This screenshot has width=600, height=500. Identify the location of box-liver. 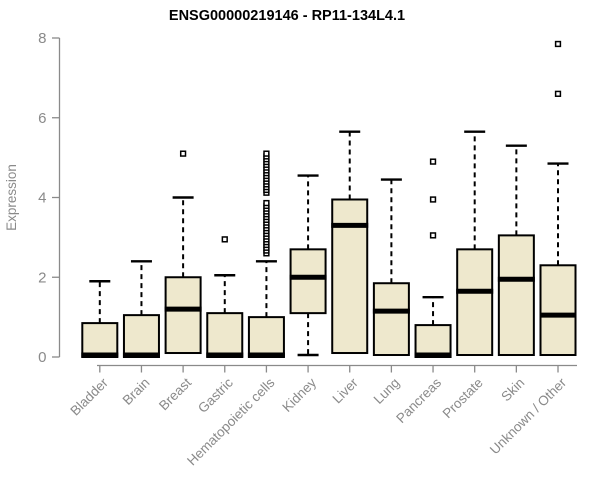
(350, 276).